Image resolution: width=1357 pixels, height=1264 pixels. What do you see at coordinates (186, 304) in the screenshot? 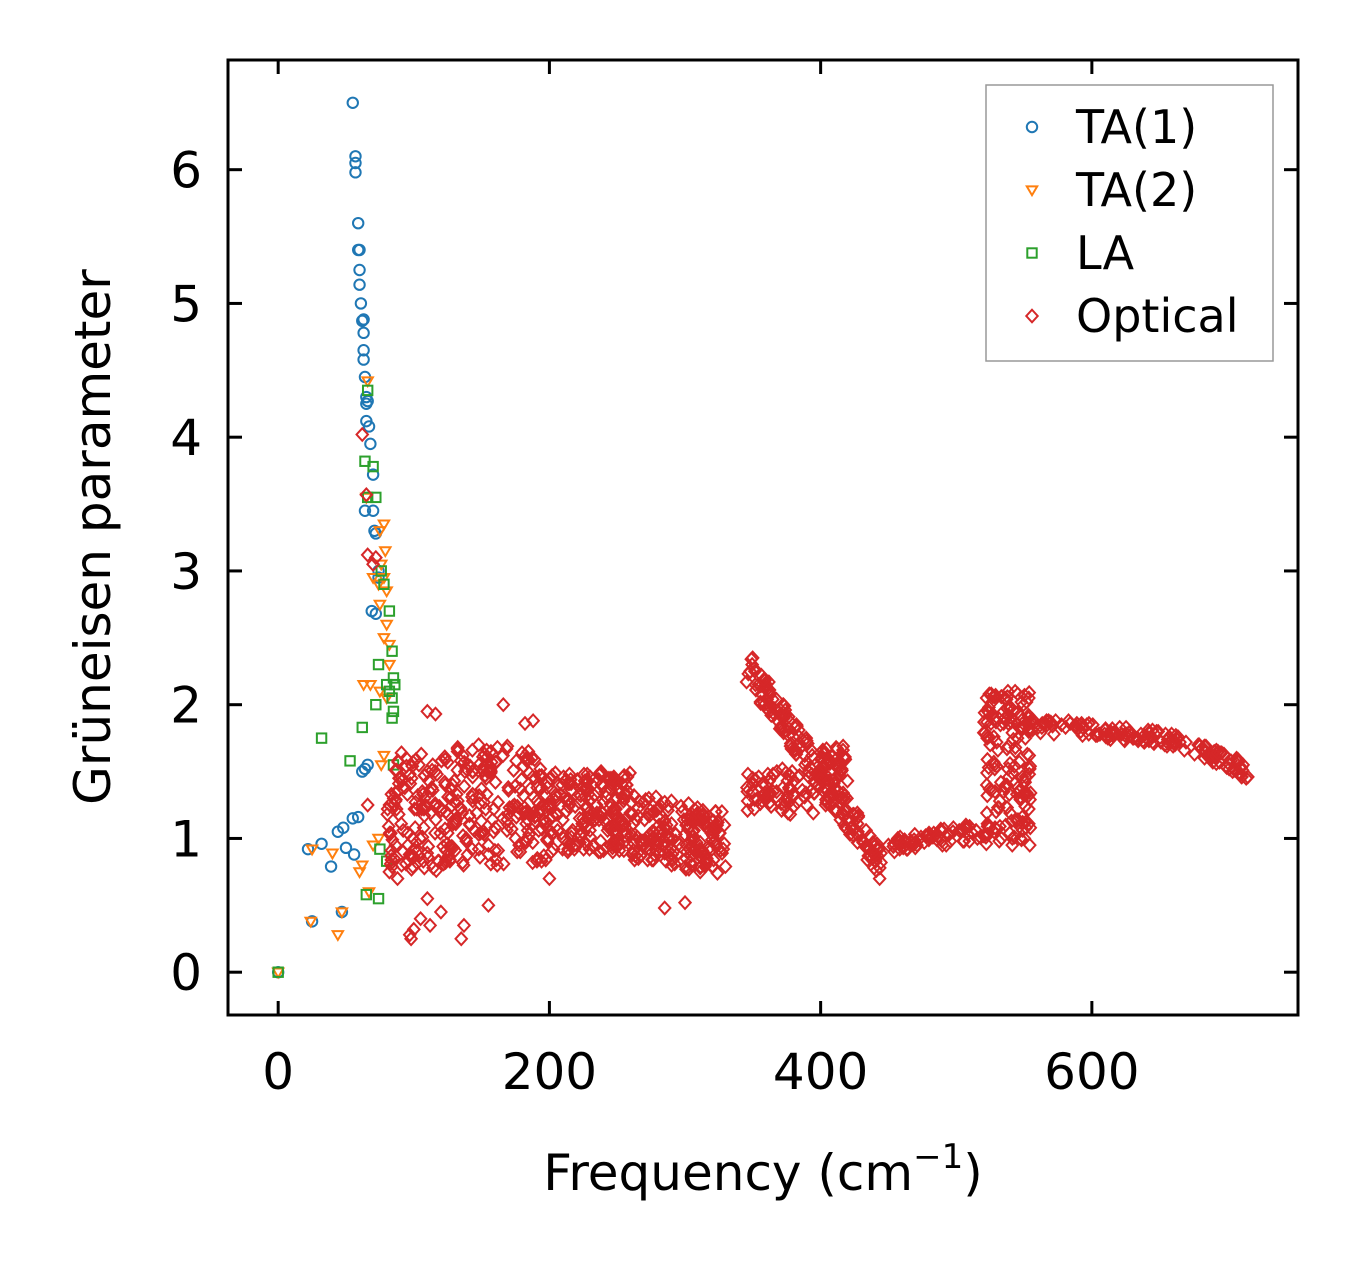
I see `y-tick-label: 5` at bounding box center [186, 304].